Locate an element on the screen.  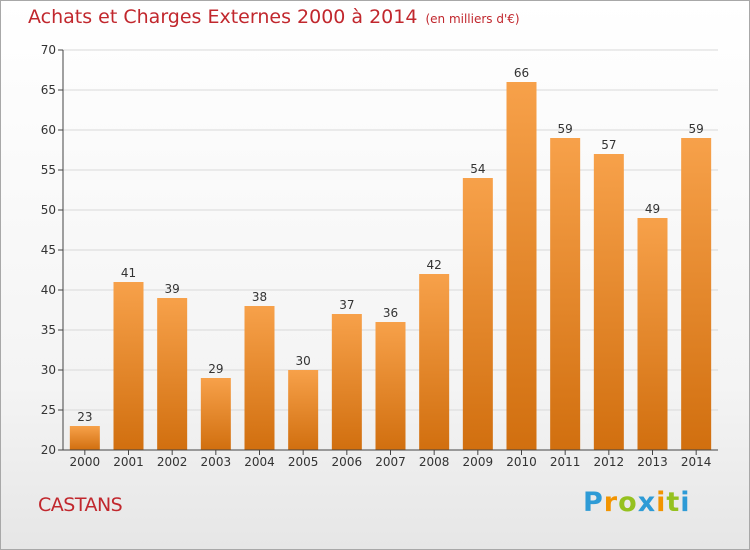
bar-value-label: 38 is located at coordinates (259, 297).